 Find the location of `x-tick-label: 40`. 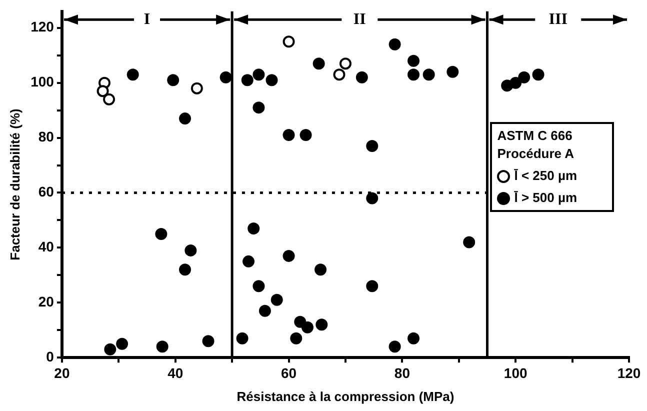

x-tick-label: 40 is located at coordinates (176, 372).